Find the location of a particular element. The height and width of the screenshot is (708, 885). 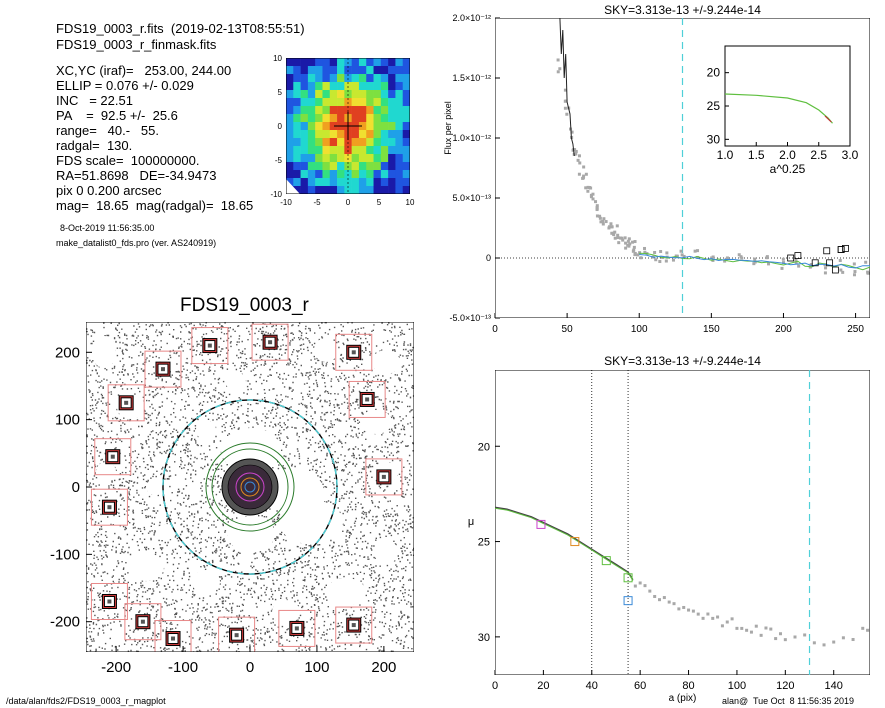

inset-xlabel: a^0.25 is located at coordinates (788, 169).